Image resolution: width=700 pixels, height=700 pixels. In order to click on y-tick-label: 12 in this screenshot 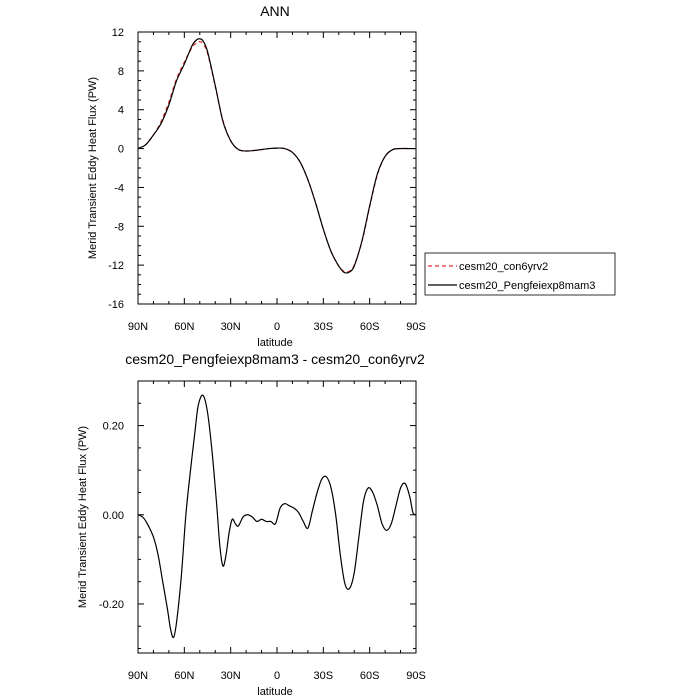, I will do `click(118, 33)`.